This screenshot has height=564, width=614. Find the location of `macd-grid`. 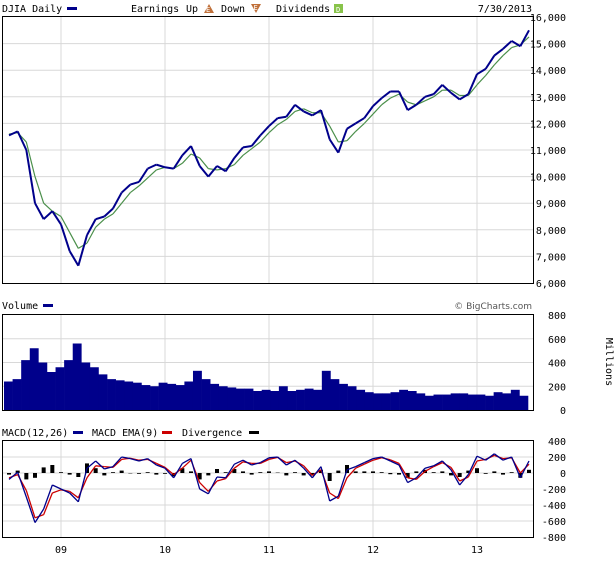

macd-grid is located at coordinates (268, 489).